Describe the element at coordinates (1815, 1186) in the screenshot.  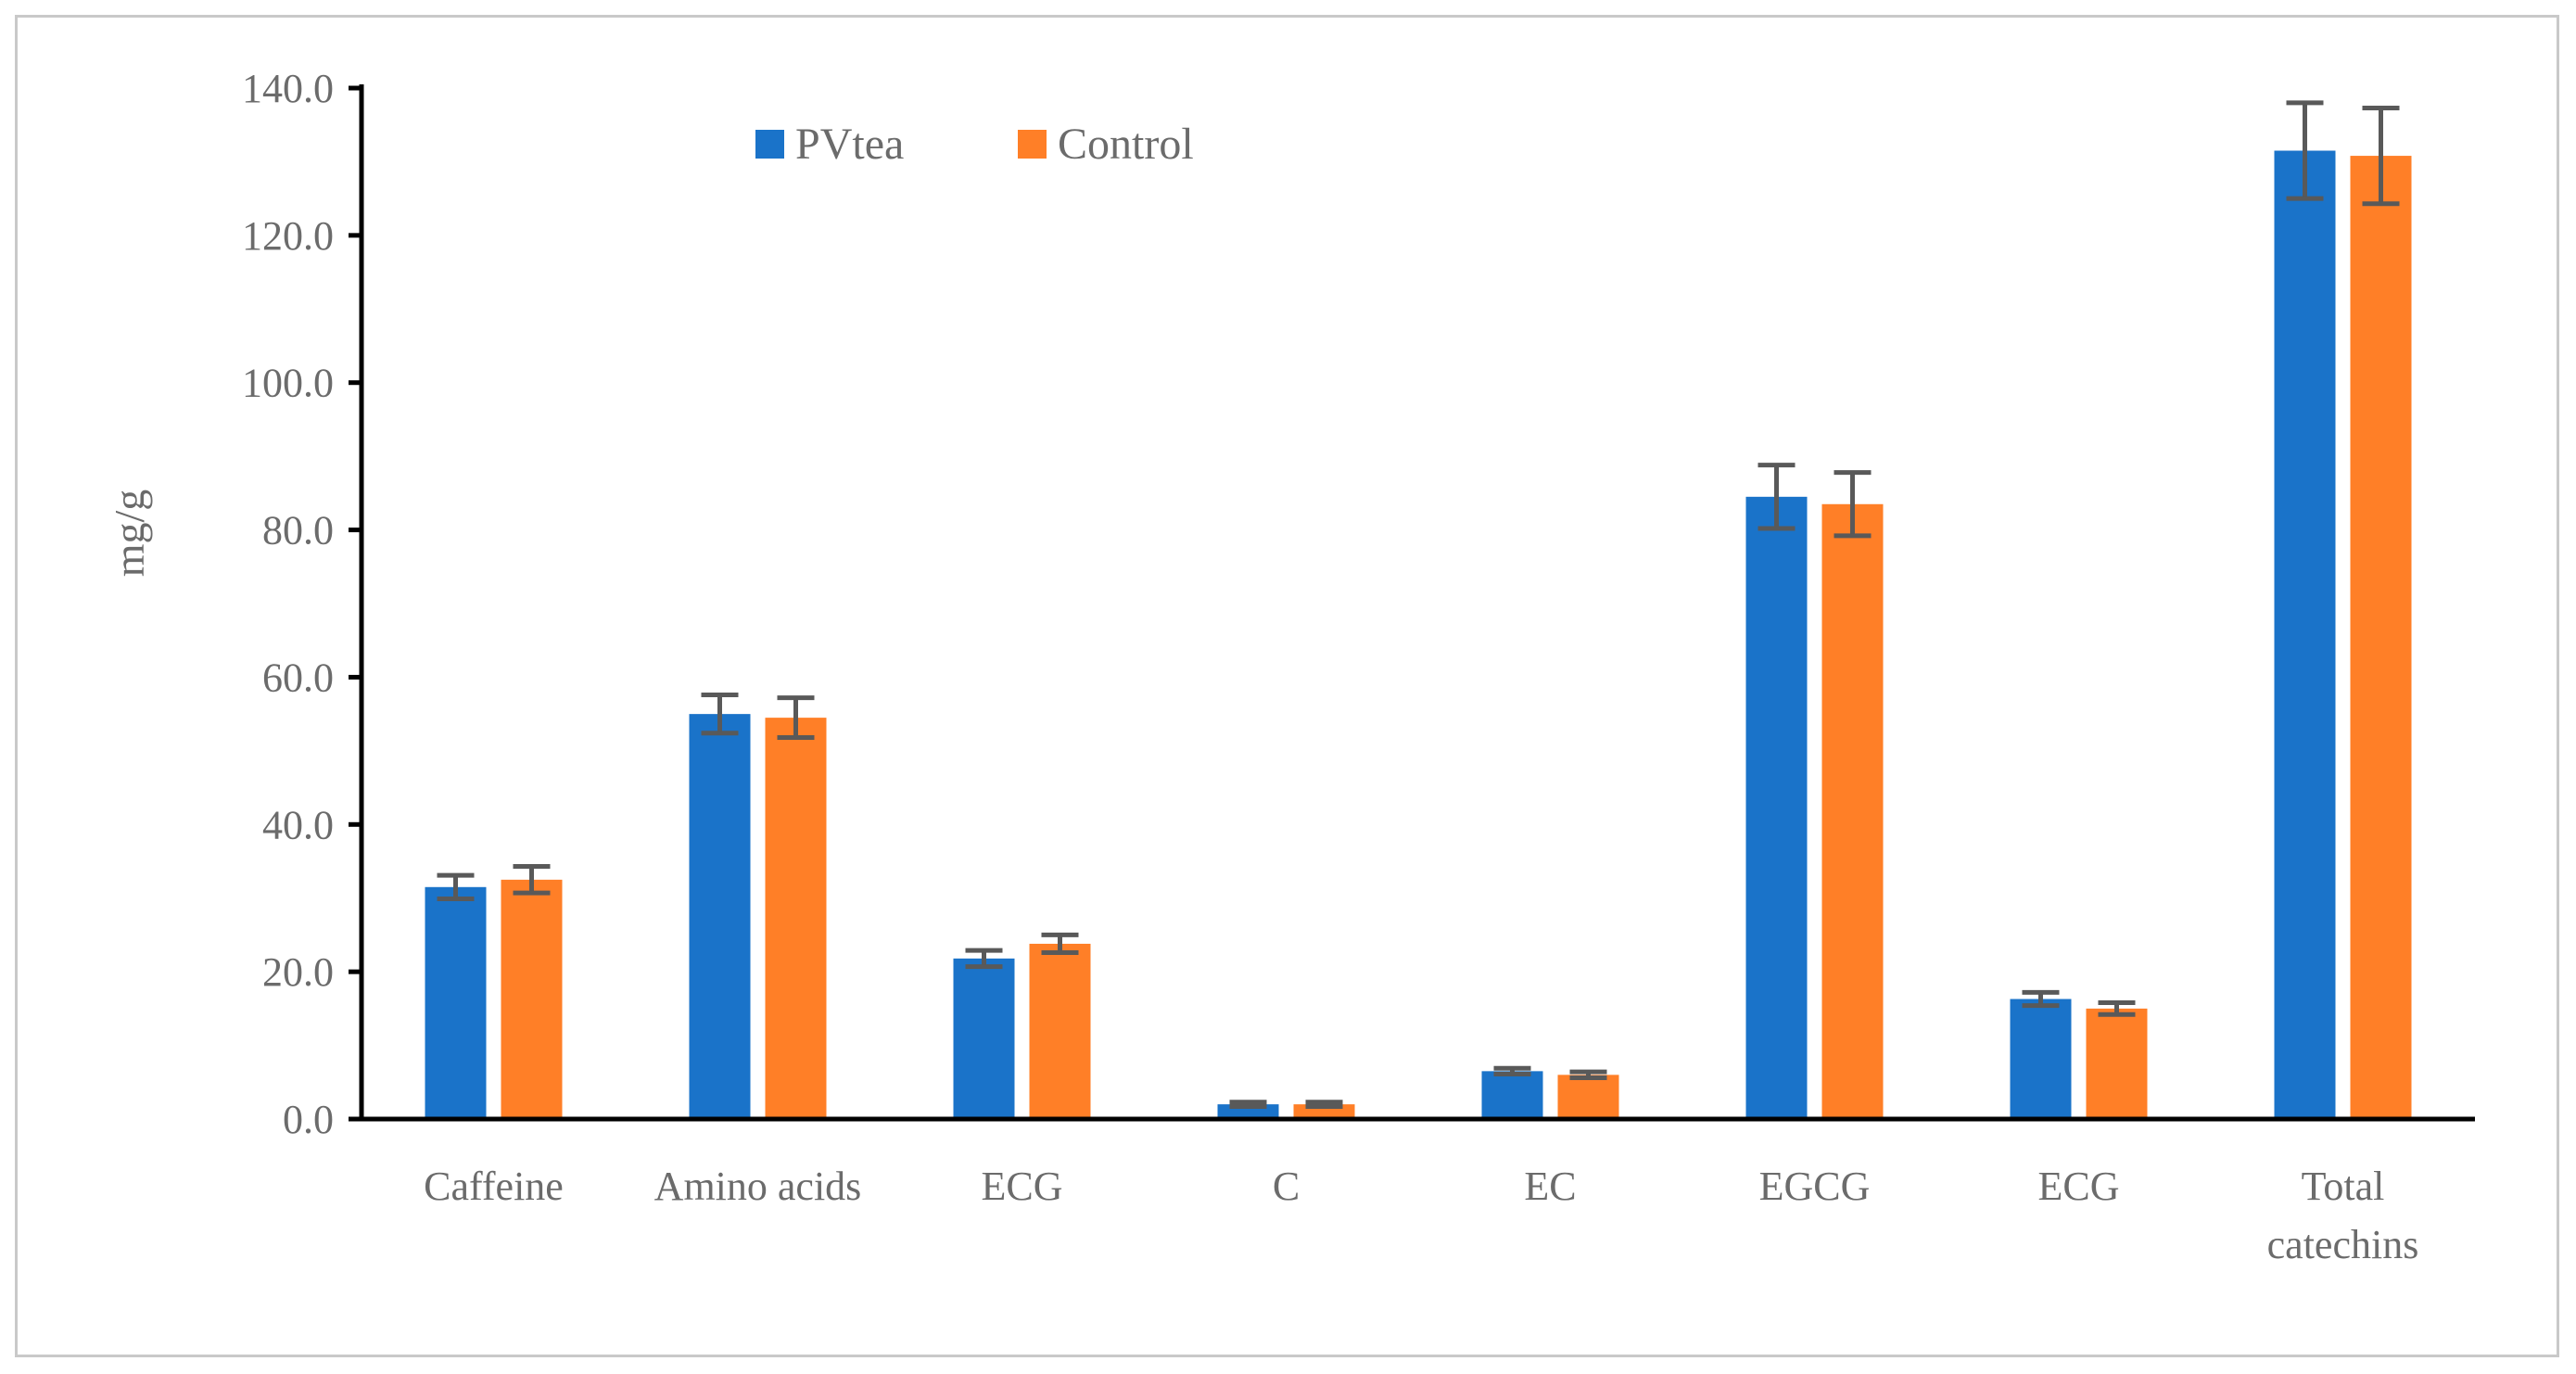
I see `x-category-label: EGCG` at that location.